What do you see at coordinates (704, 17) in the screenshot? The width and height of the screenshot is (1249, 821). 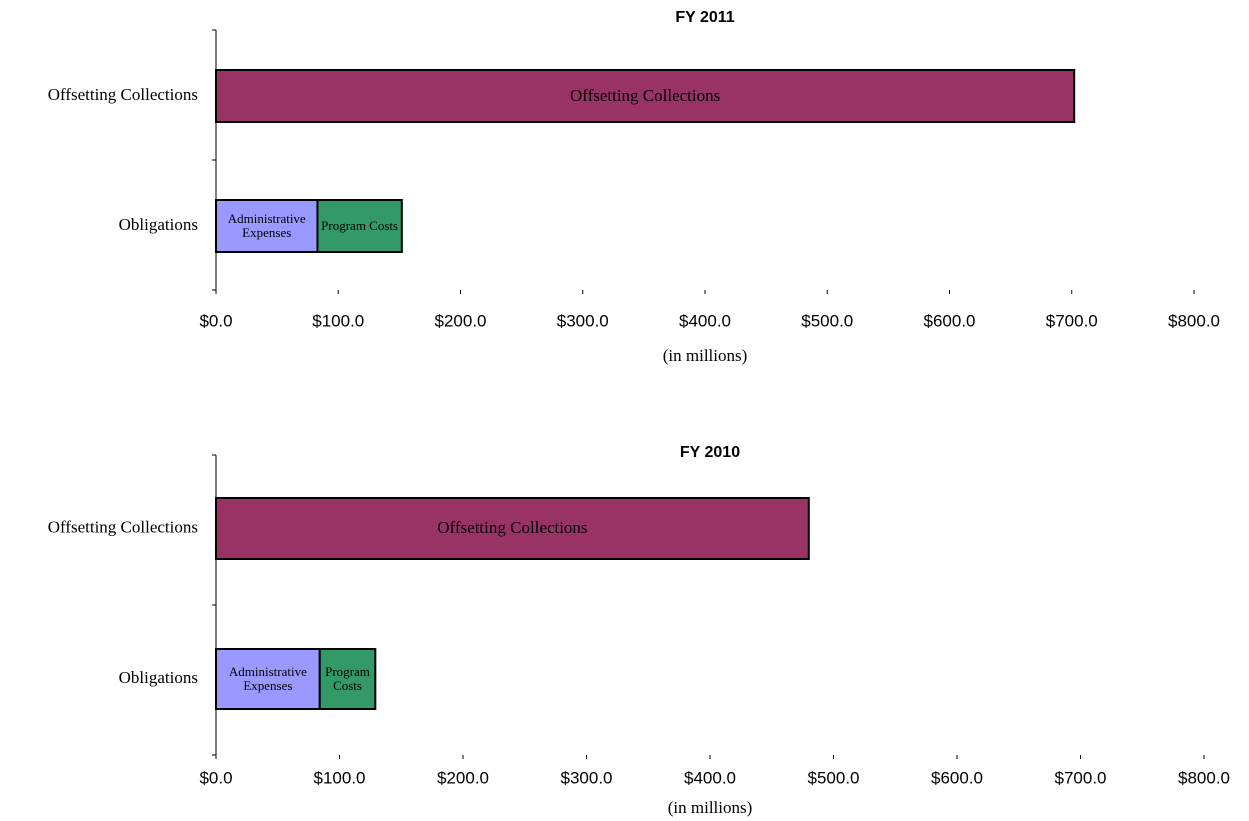 I see `chart-title: FY 2011` at bounding box center [704, 17].